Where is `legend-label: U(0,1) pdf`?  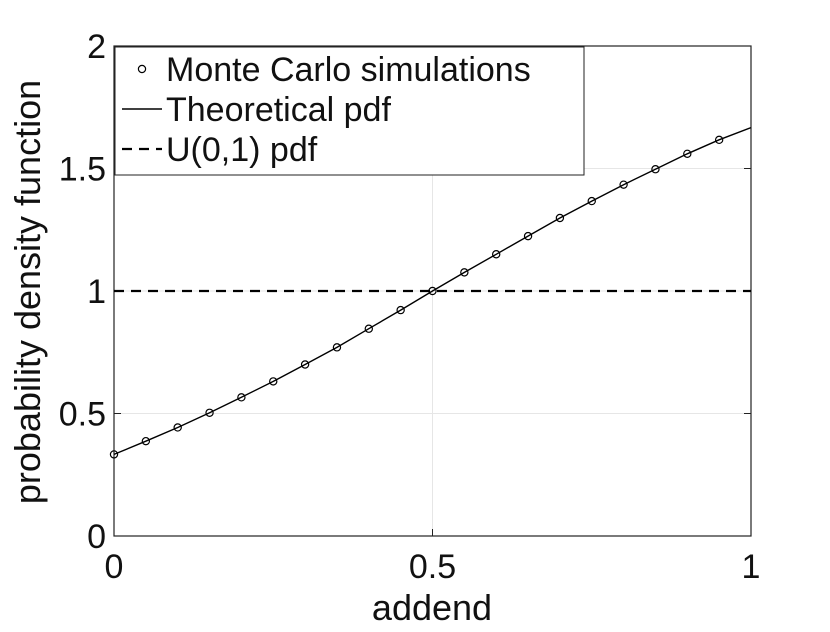
legend-label: U(0,1) pdf is located at coordinates (242, 150).